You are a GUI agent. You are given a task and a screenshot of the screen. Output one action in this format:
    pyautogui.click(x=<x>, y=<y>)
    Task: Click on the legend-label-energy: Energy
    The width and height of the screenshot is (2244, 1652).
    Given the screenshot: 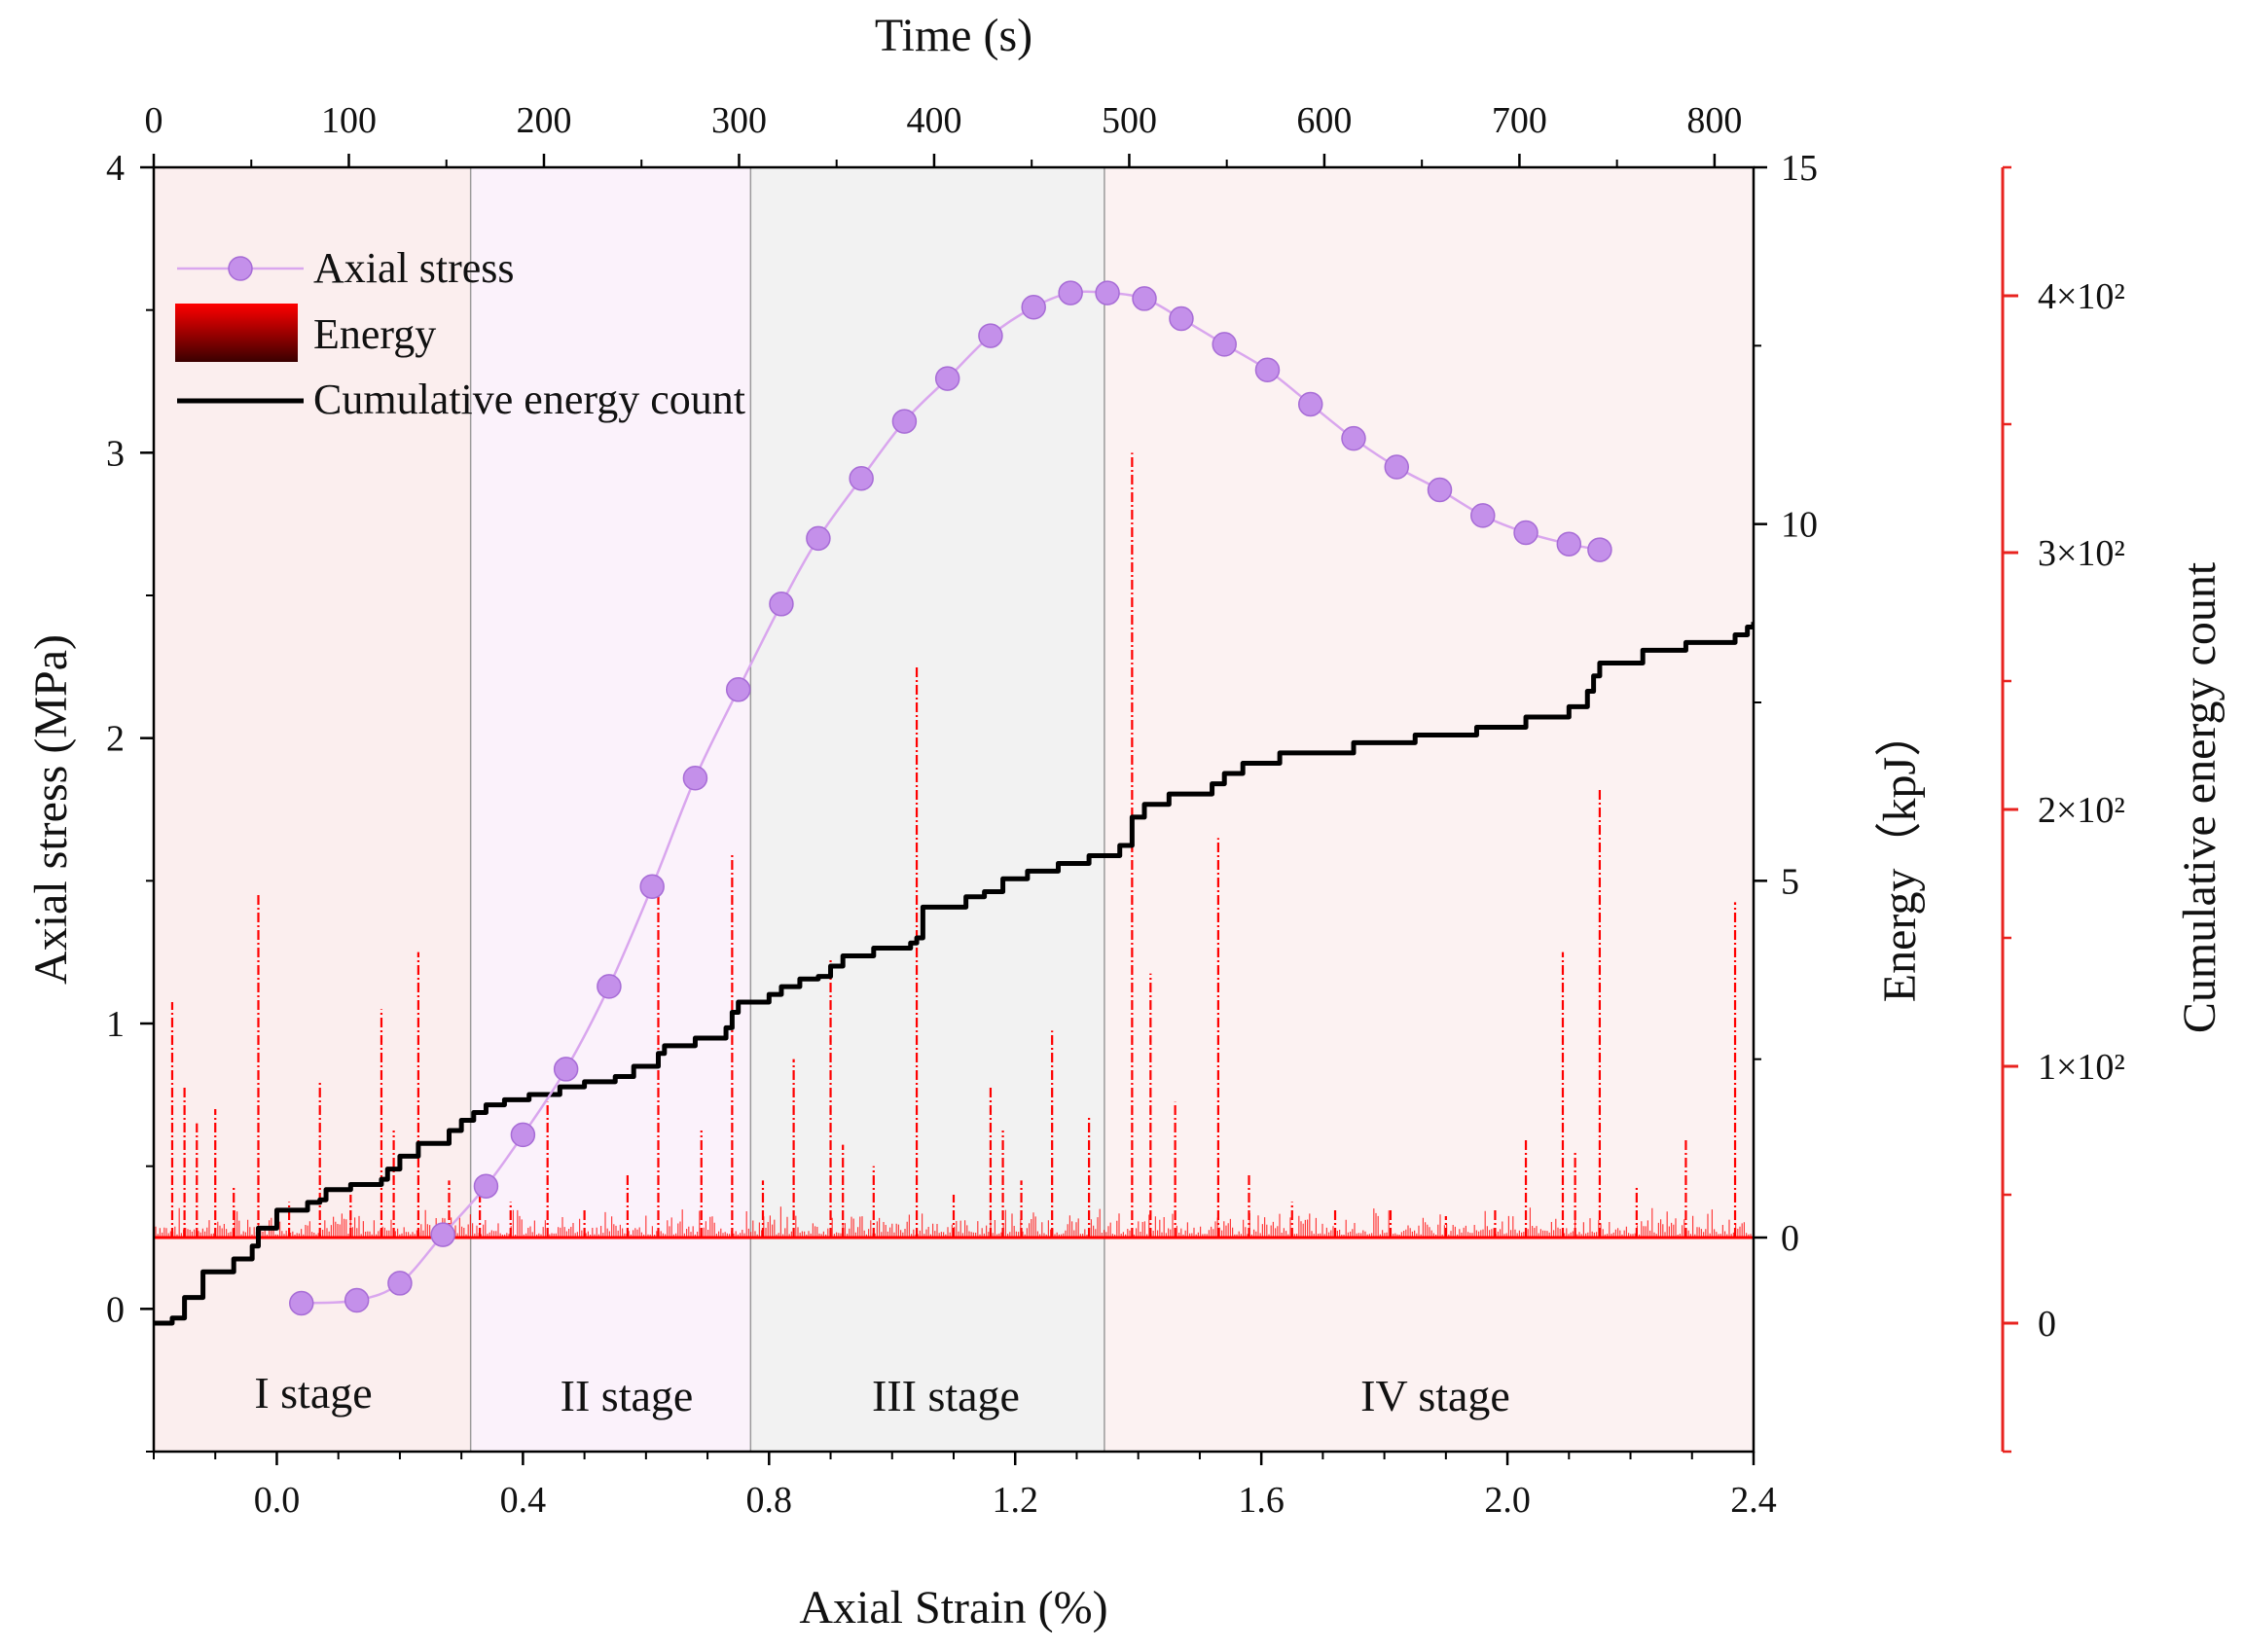 What is the action you would take?
    pyautogui.click(x=374, y=334)
    